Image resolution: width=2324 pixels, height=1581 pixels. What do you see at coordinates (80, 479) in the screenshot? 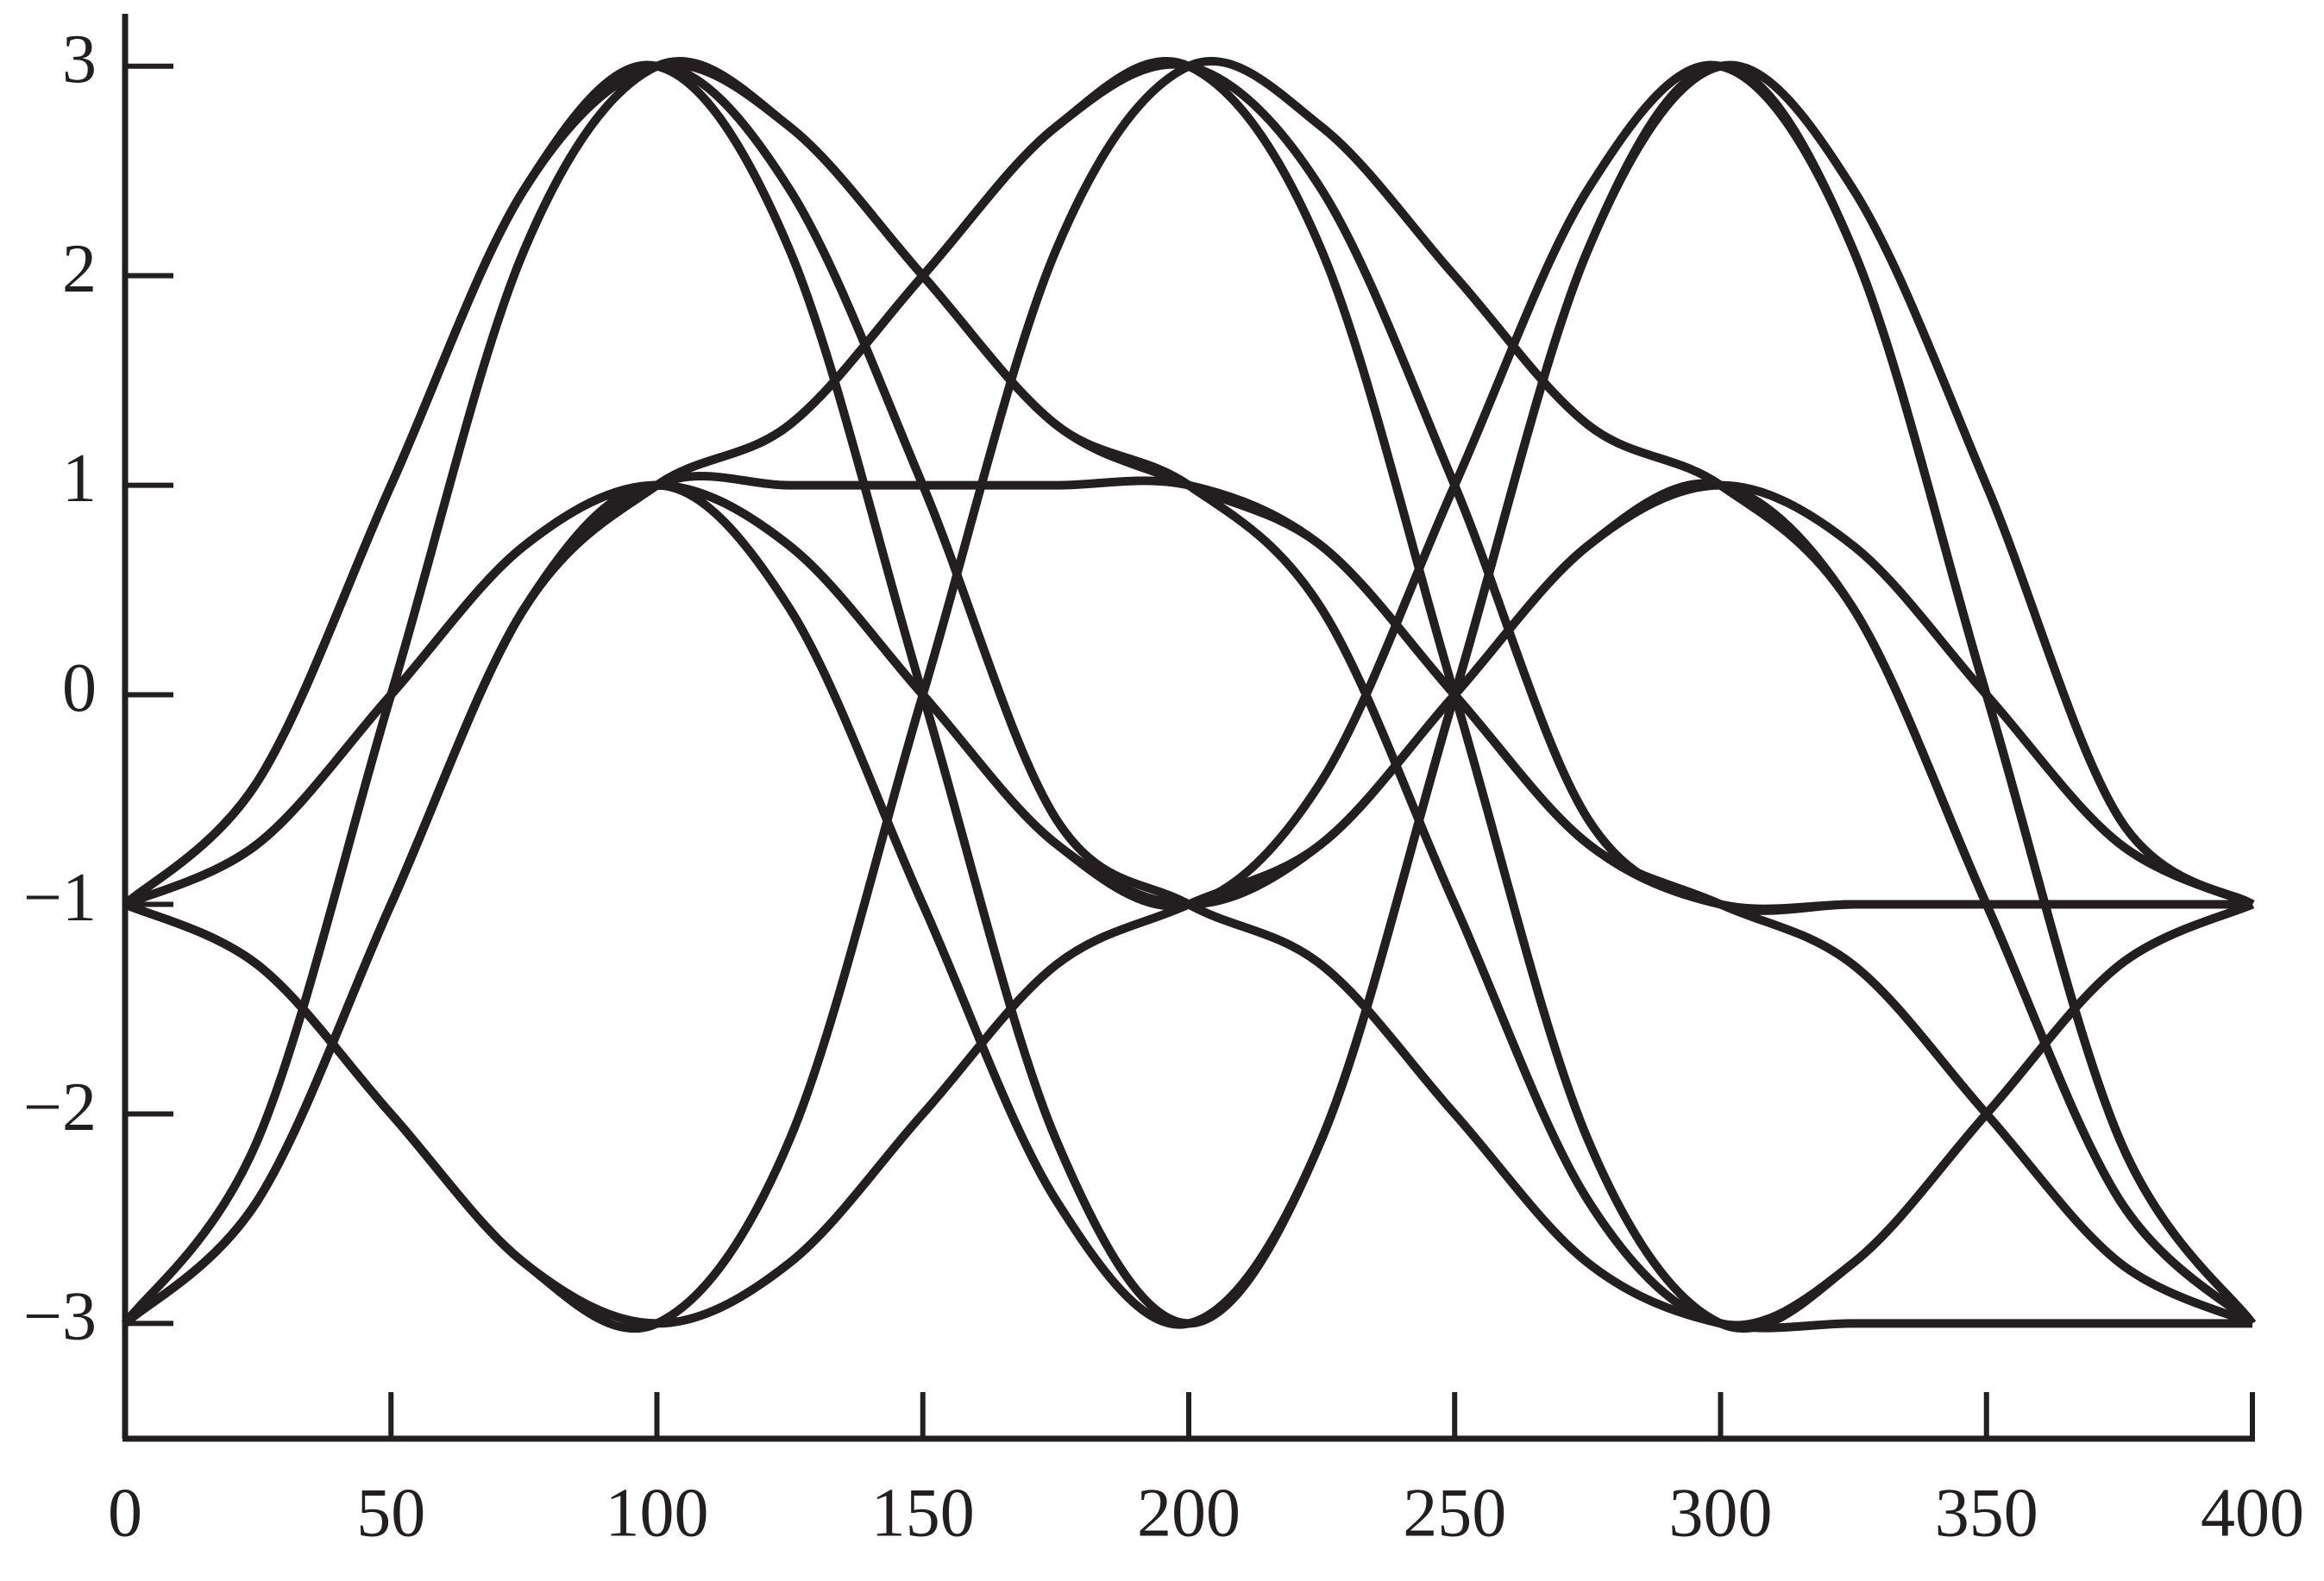
I see `y-tick-label: 1` at bounding box center [80, 479].